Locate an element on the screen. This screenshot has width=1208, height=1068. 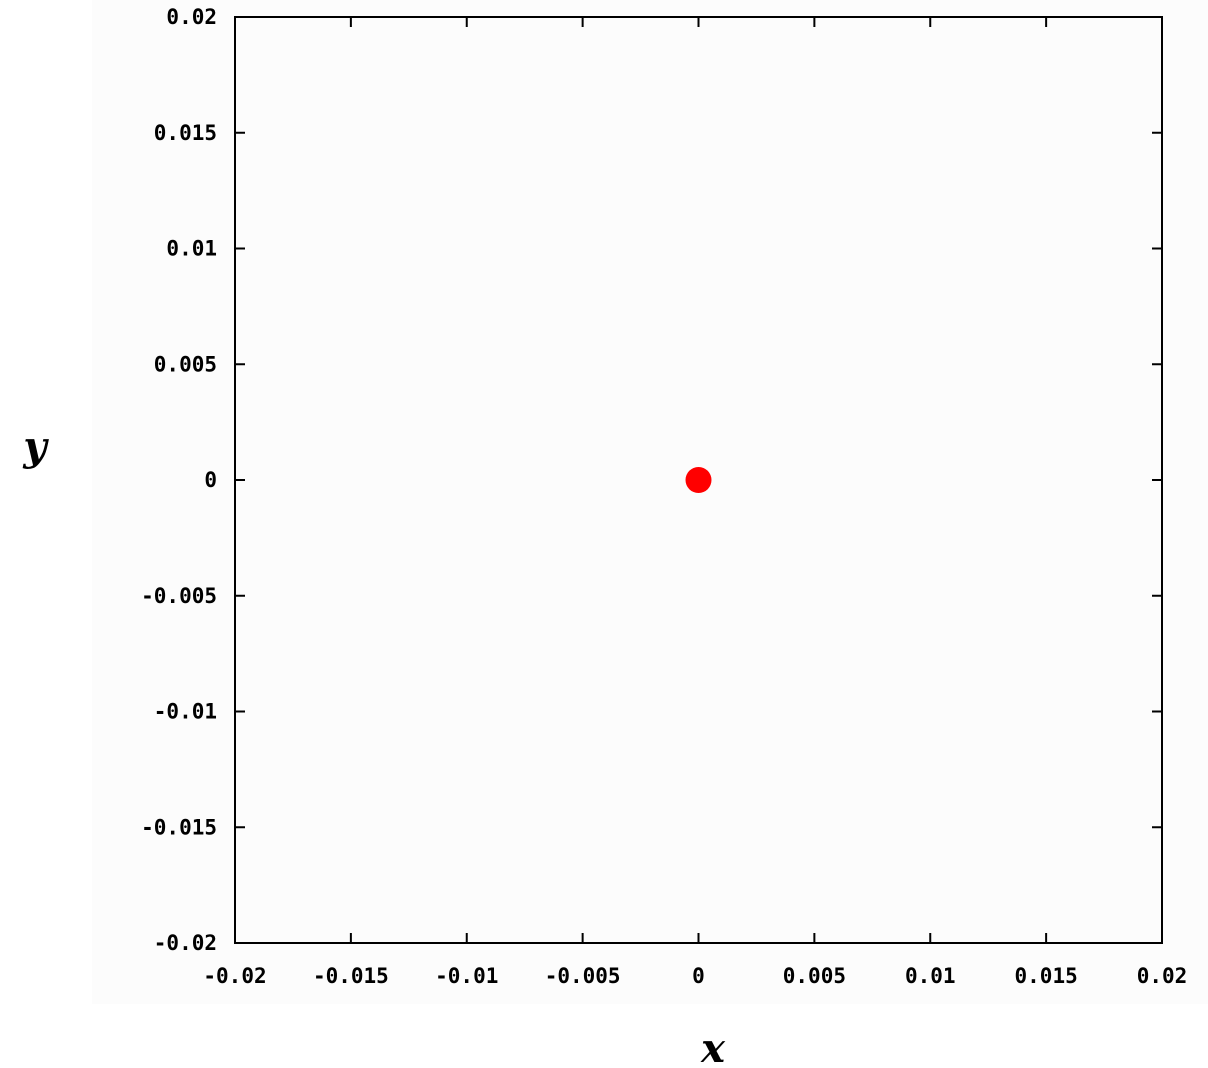
data-point is located at coordinates (698, 480).